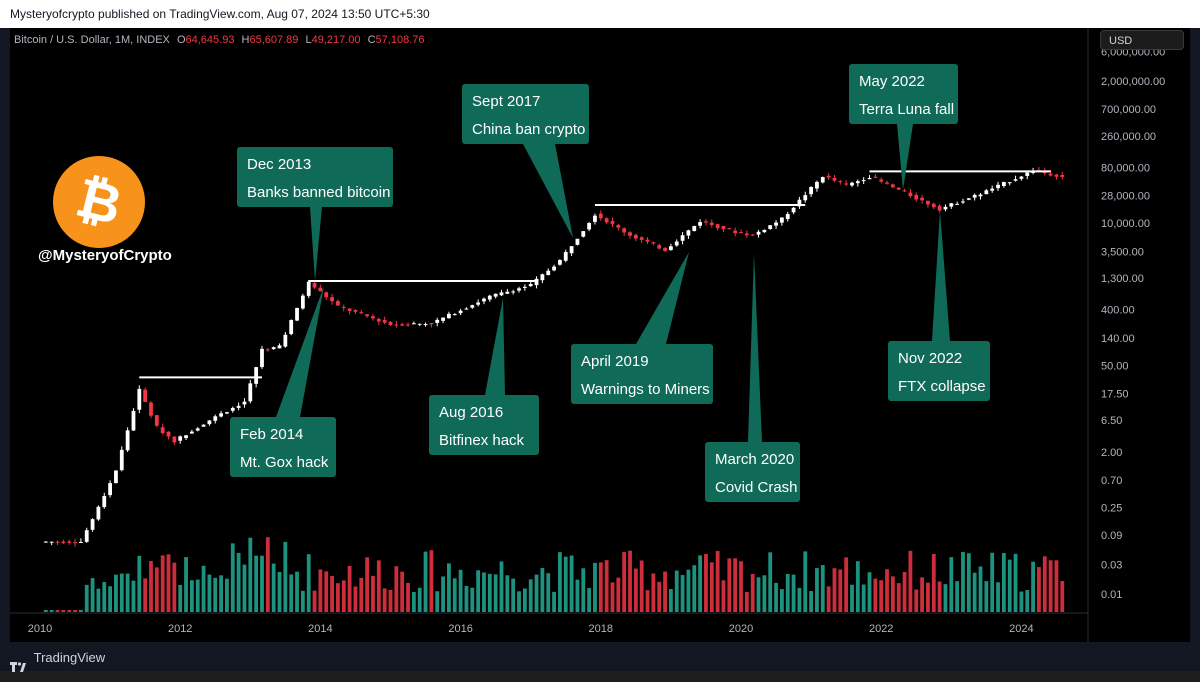 The height and width of the screenshot is (682, 1200). Describe the element at coordinates (1133, 82) in the screenshot. I see `price-tick-label: 2,000,000.00` at that location.